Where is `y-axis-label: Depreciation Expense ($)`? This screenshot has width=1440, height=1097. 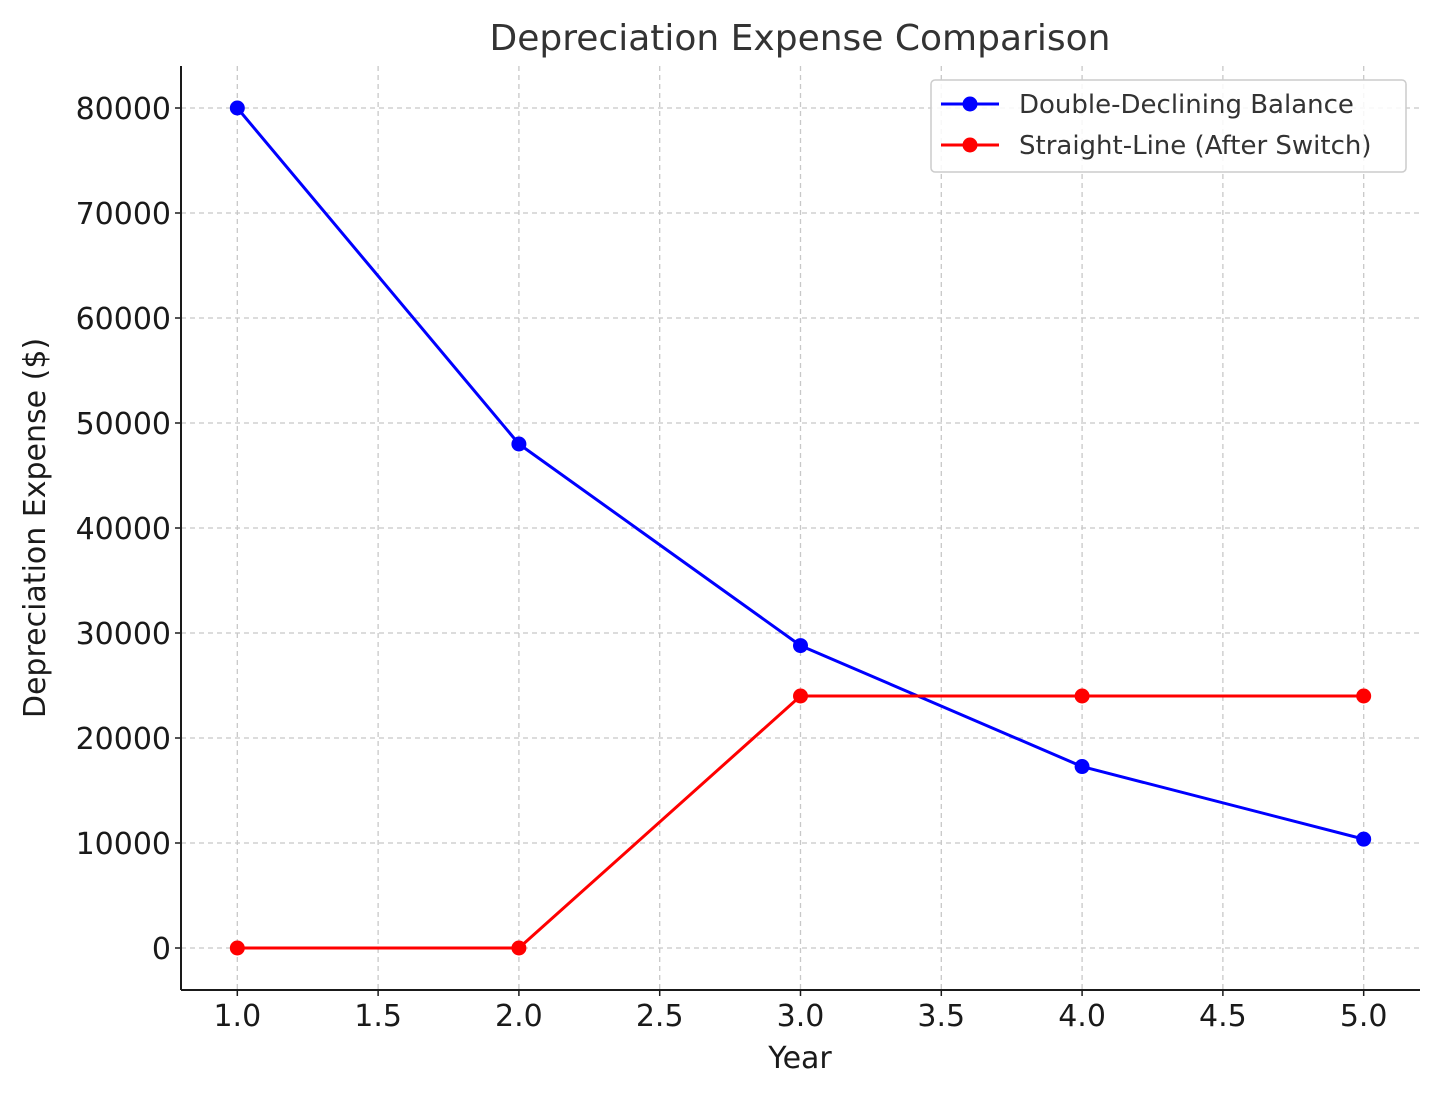 y-axis-label: Depreciation Expense ($) is located at coordinates (35, 528).